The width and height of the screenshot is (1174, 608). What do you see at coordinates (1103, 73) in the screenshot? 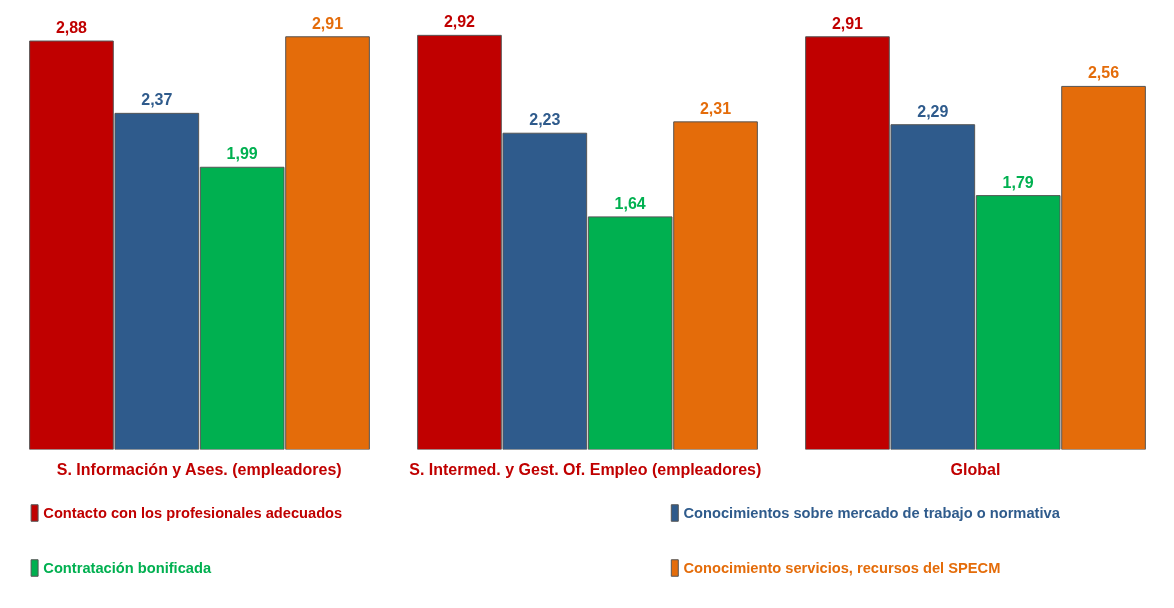
I see `data-label: 2,56` at bounding box center [1103, 73].